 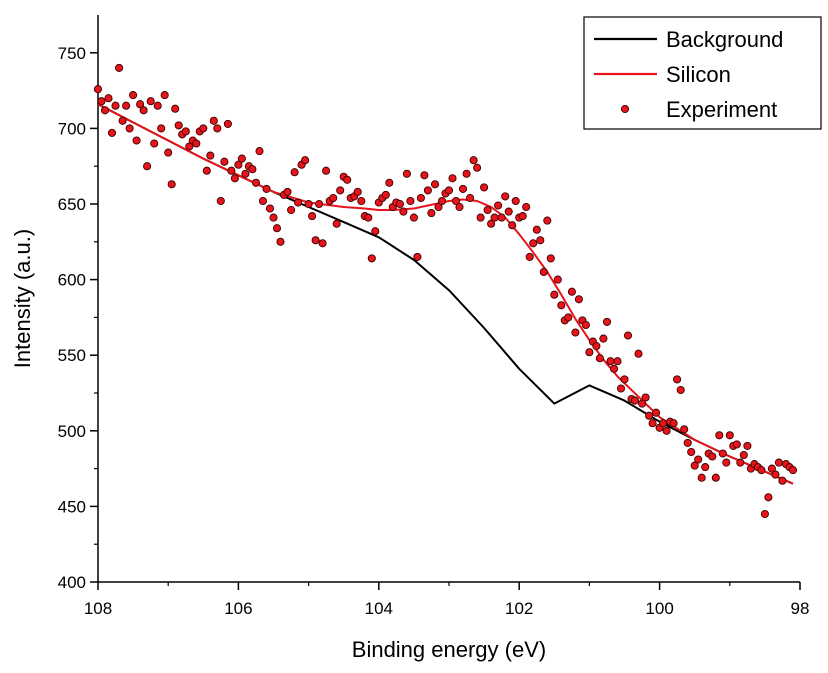 I want to click on y-tick-label: 550, so click(x=72, y=355).